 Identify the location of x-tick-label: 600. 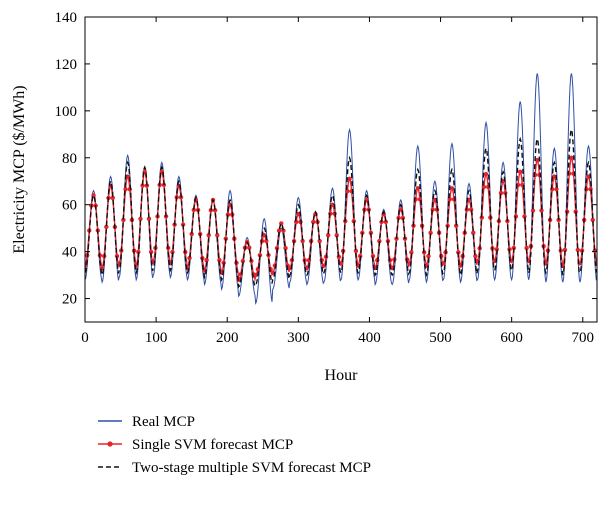
(511, 338).